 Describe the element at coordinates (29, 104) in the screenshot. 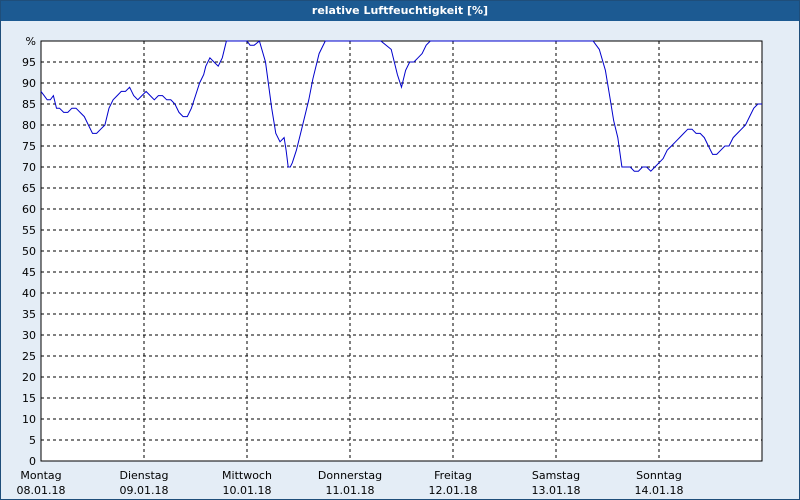

I see `y-tick-label: 85` at that location.